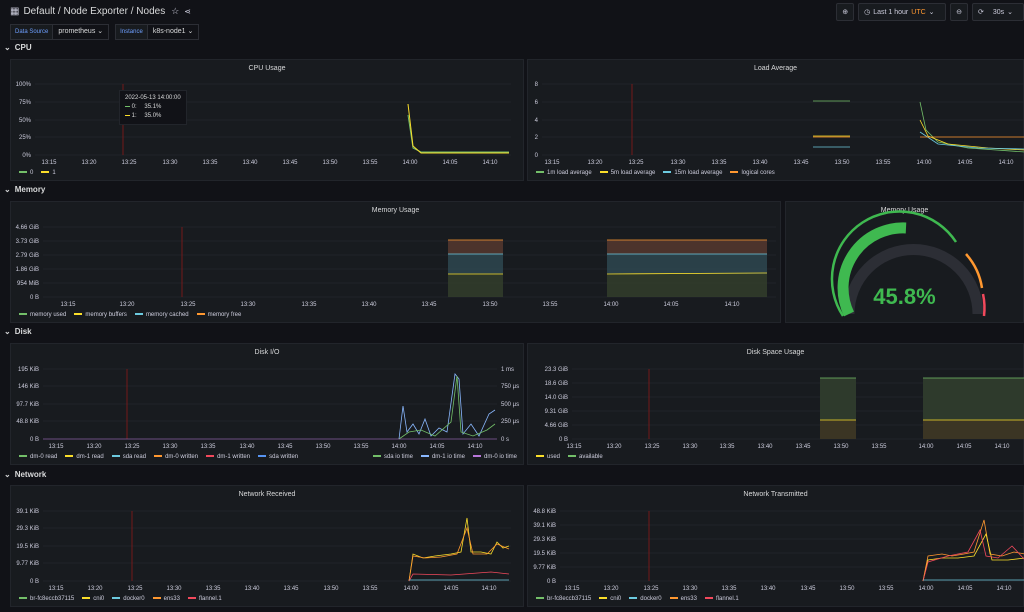 The height and width of the screenshot is (612, 1024). I want to click on time-picker: ◷ Last 1 hour UTC ⌄, so click(902, 12).